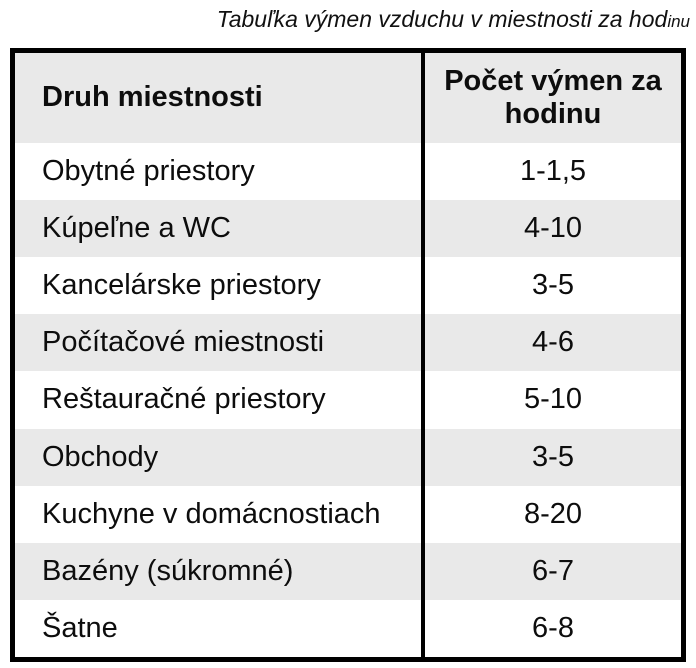 The image size is (696, 668). Describe the element at coordinates (553, 513) in the screenshot. I see `exchange-value-cell: 8-20` at that location.